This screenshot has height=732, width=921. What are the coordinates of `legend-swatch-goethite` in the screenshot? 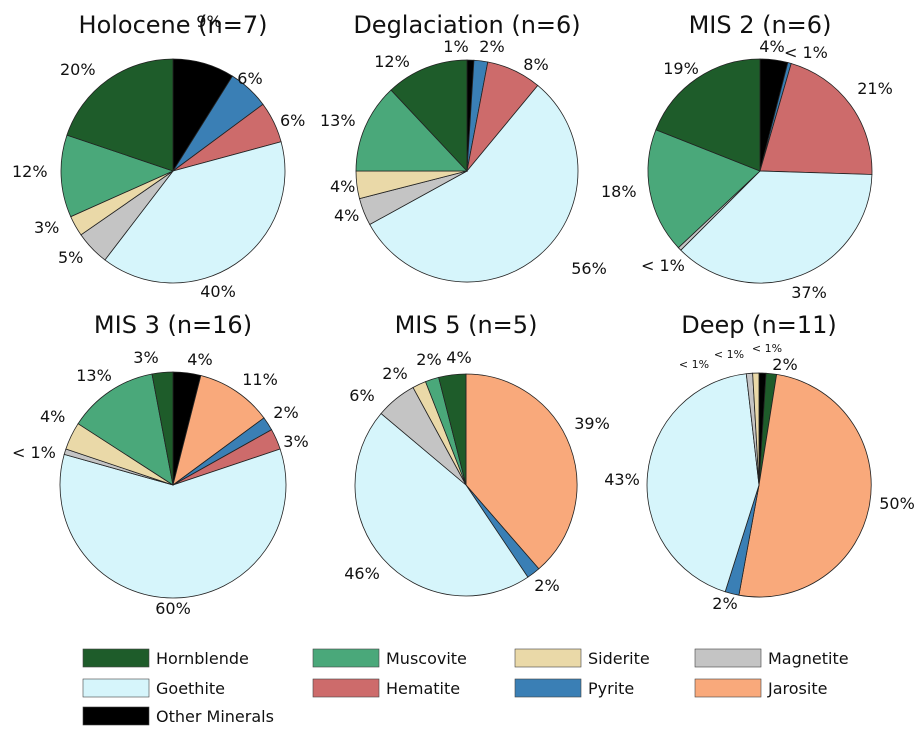 It's located at (116, 688).